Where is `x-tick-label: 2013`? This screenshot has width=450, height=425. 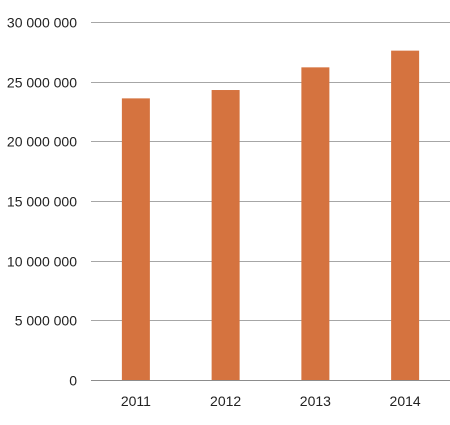
x-tick-label: 2013 is located at coordinates (315, 401).